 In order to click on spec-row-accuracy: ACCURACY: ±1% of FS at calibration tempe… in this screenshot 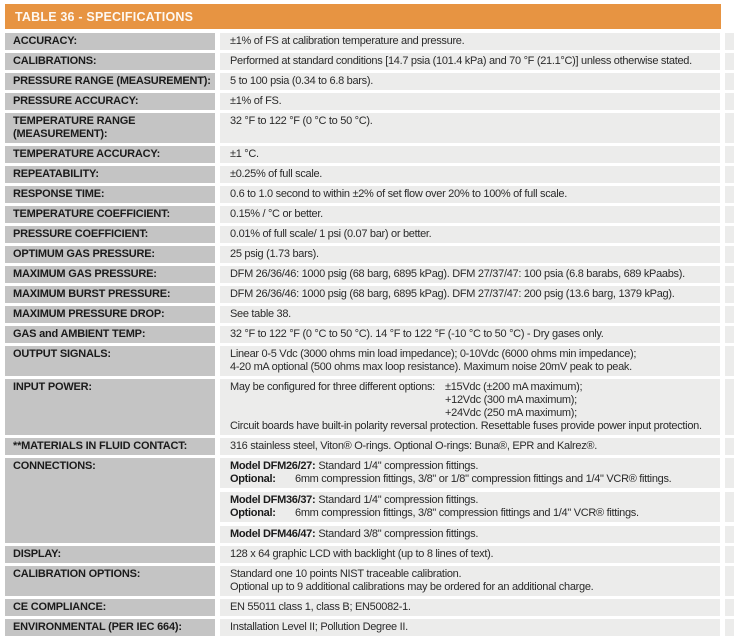, I will do `click(369, 41)`.